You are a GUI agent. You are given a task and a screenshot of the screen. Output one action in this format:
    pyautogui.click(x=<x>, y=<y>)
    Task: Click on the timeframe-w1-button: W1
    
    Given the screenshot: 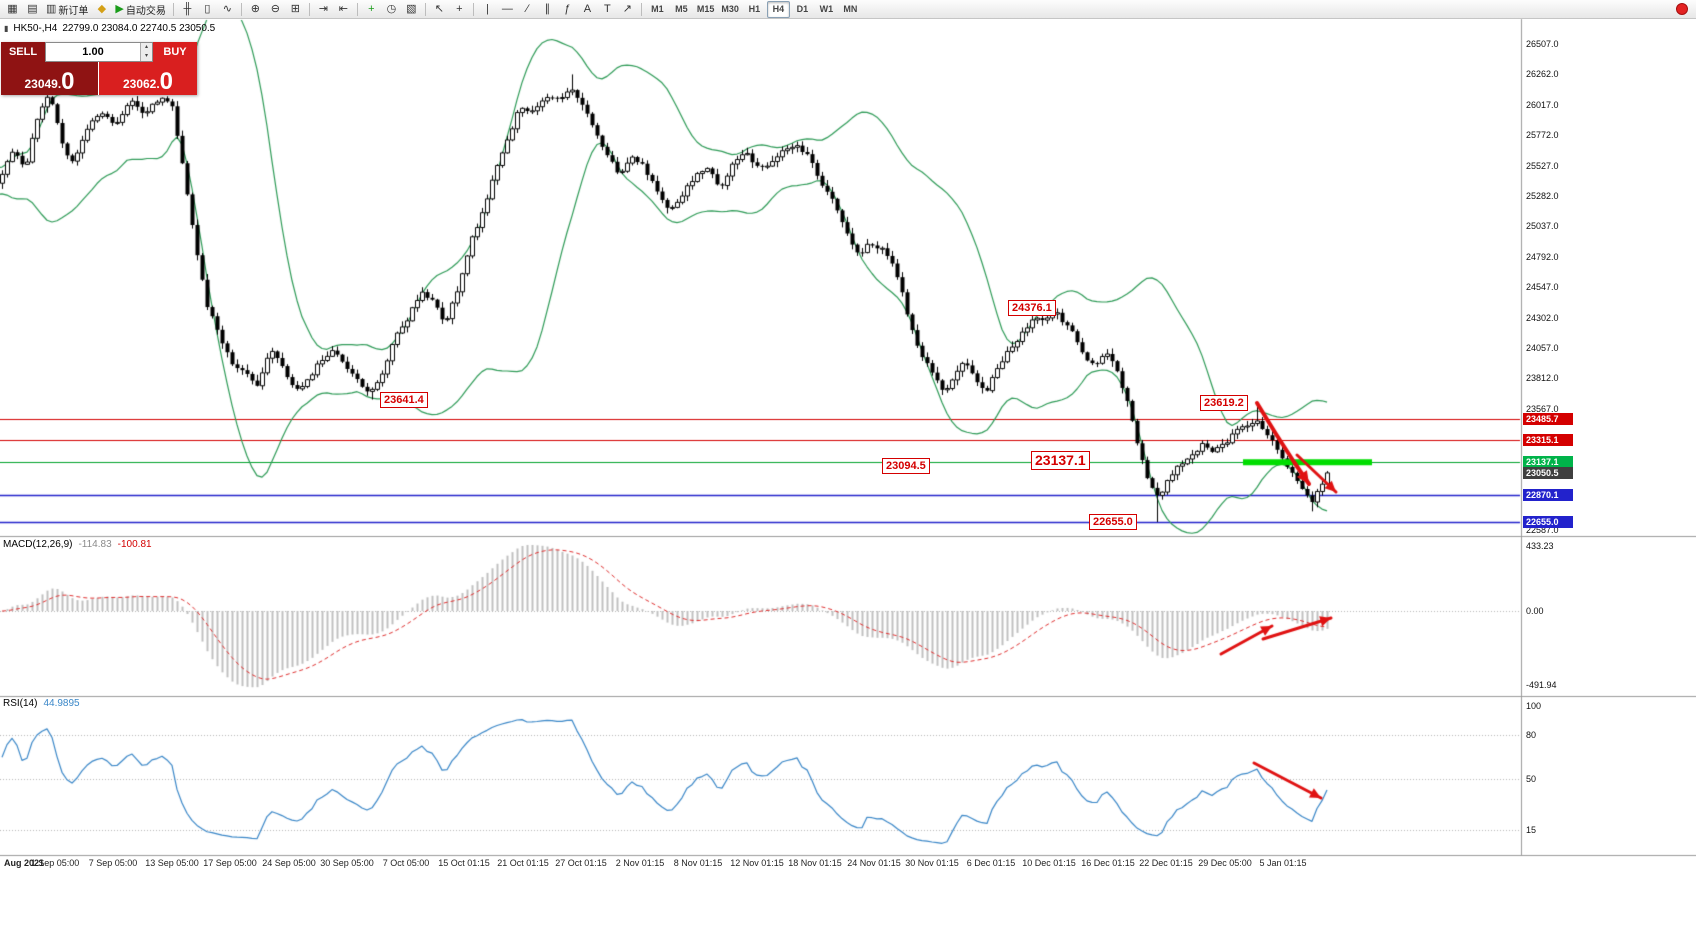 What is the action you would take?
    pyautogui.click(x=826, y=9)
    